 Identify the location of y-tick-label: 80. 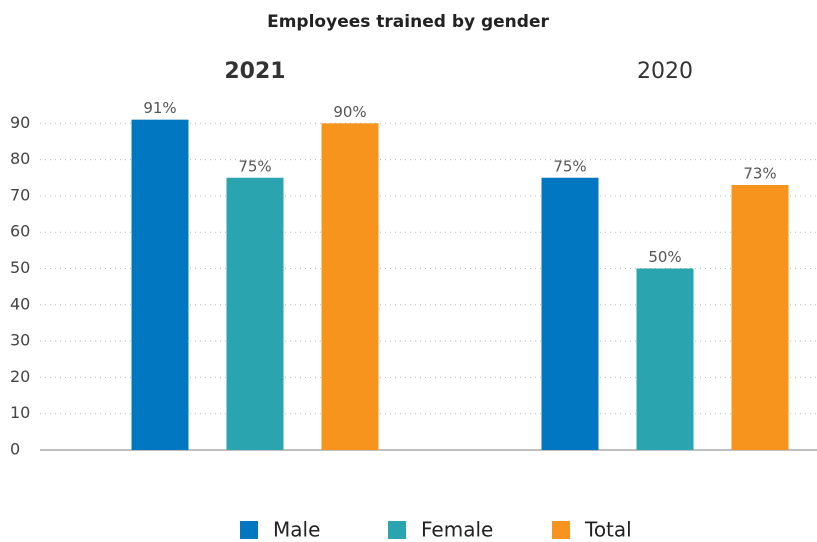
(20, 158).